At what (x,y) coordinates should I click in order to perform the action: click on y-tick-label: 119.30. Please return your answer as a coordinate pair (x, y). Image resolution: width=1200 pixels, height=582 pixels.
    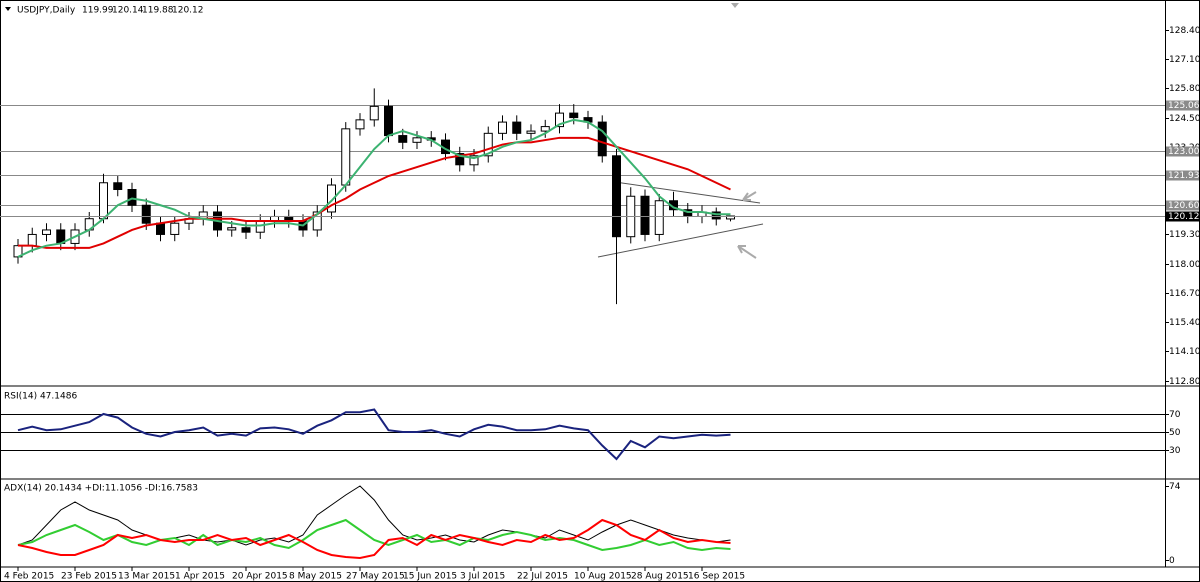
    Looking at the image, I should click on (1184, 235).